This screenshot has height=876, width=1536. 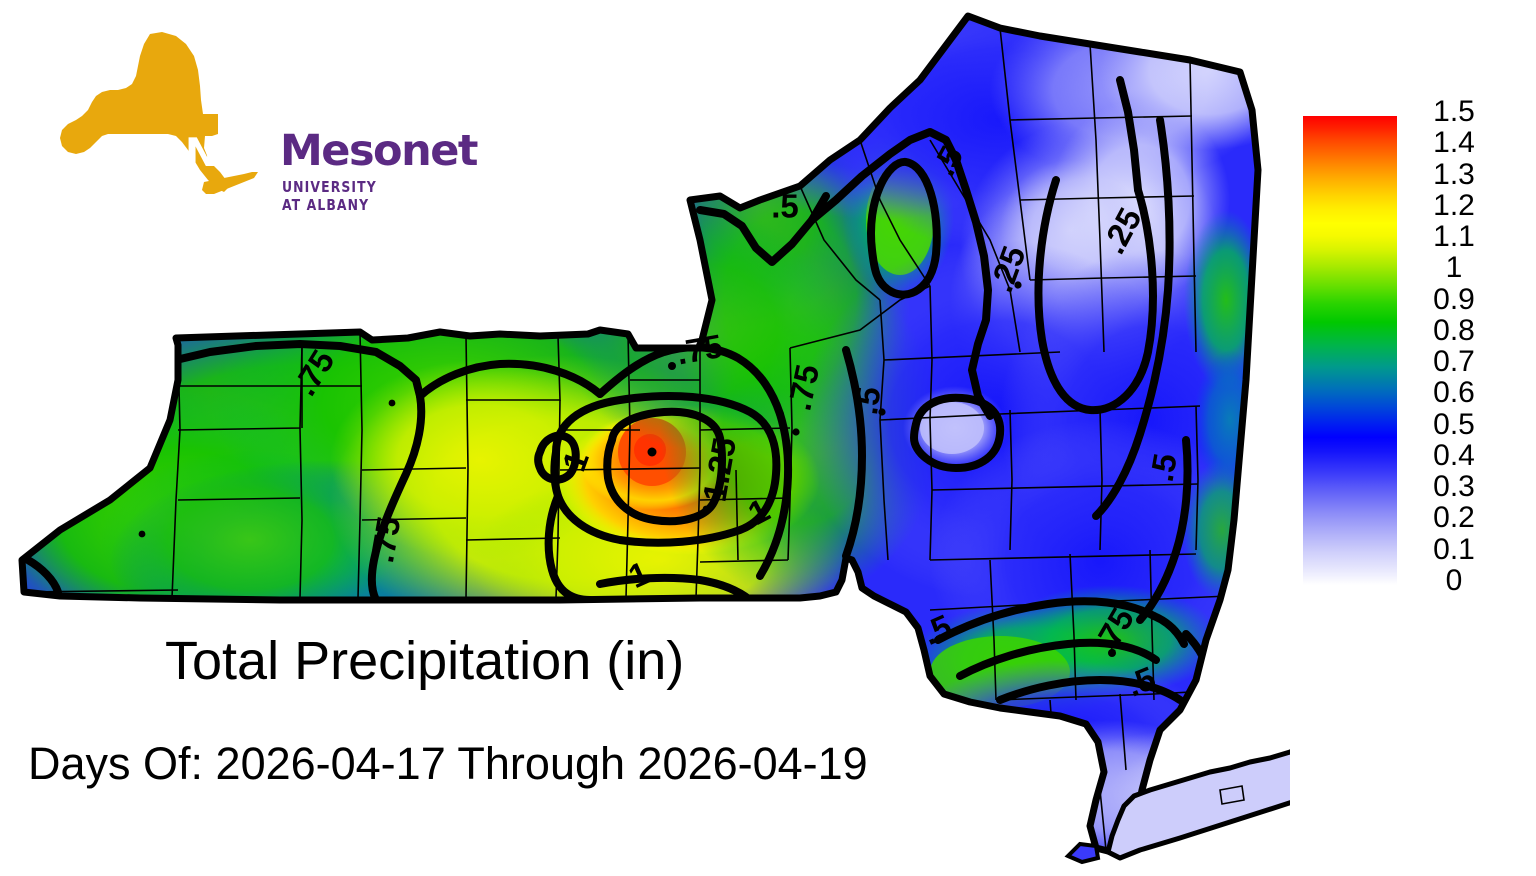 What do you see at coordinates (1454, 268) in the screenshot?
I see `colorbar-tick-1: 1` at bounding box center [1454, 268].